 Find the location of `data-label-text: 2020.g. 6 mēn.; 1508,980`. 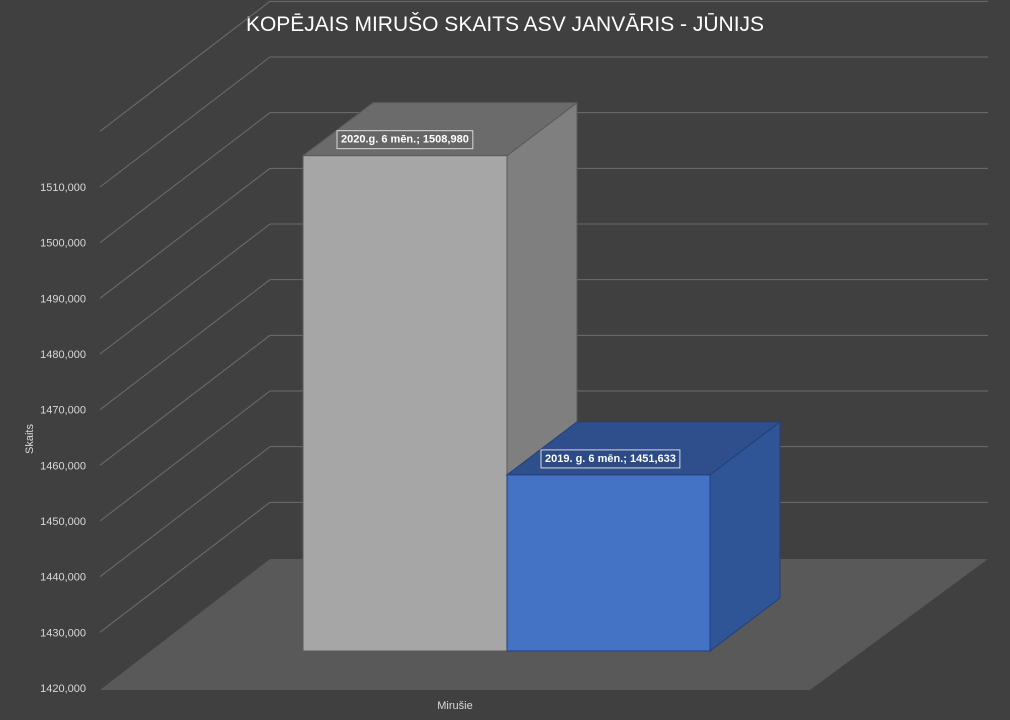

data-label-text: 2020.g. 6 mēn.; 1508,980 is located at coordinates (405, 140).